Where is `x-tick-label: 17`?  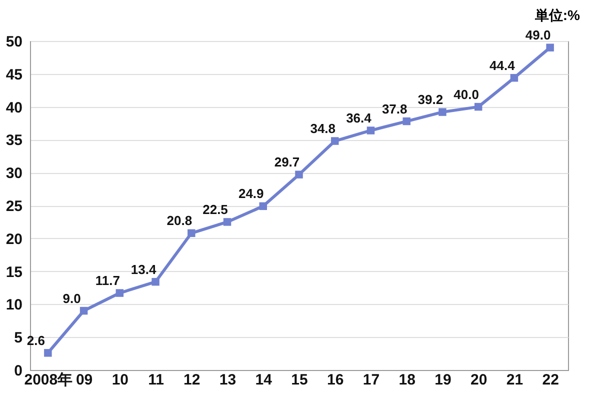
x-tick-label: 17 is located at coordinates (371, 380).